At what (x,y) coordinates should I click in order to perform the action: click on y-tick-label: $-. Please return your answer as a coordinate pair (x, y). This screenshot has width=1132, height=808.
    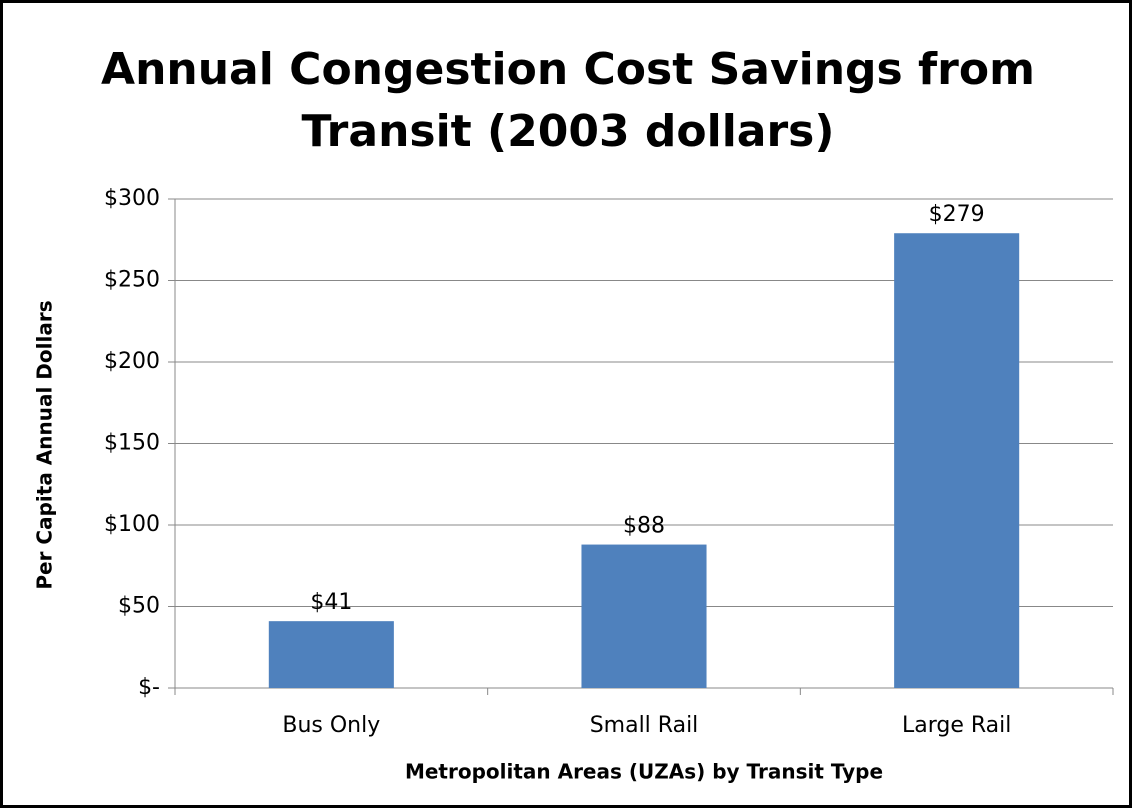
    Looking at the image, I should click on (149, 687).